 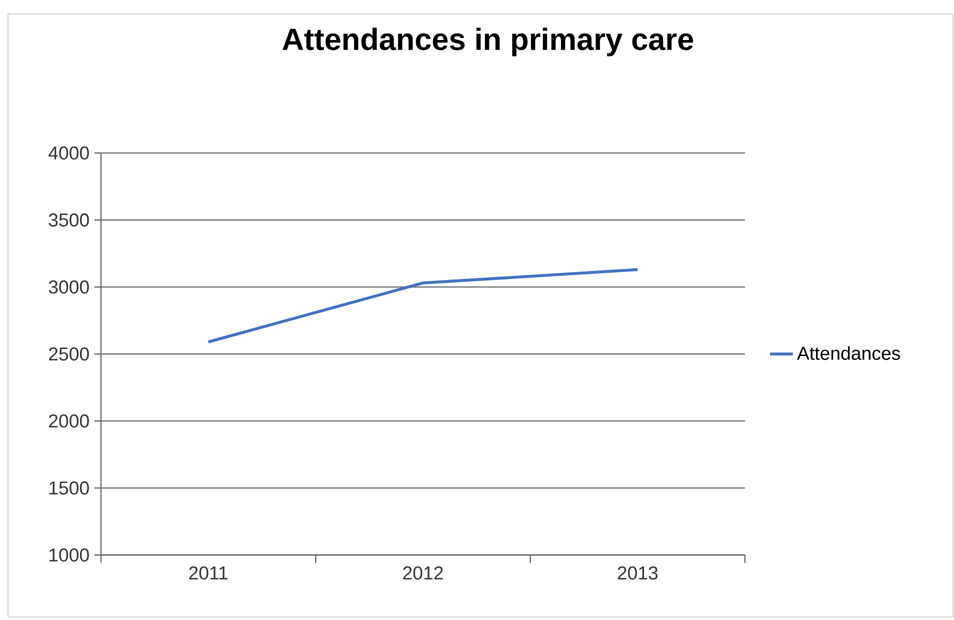 I want to click on y-tick-label: 1000, so click(x=69, y=555).